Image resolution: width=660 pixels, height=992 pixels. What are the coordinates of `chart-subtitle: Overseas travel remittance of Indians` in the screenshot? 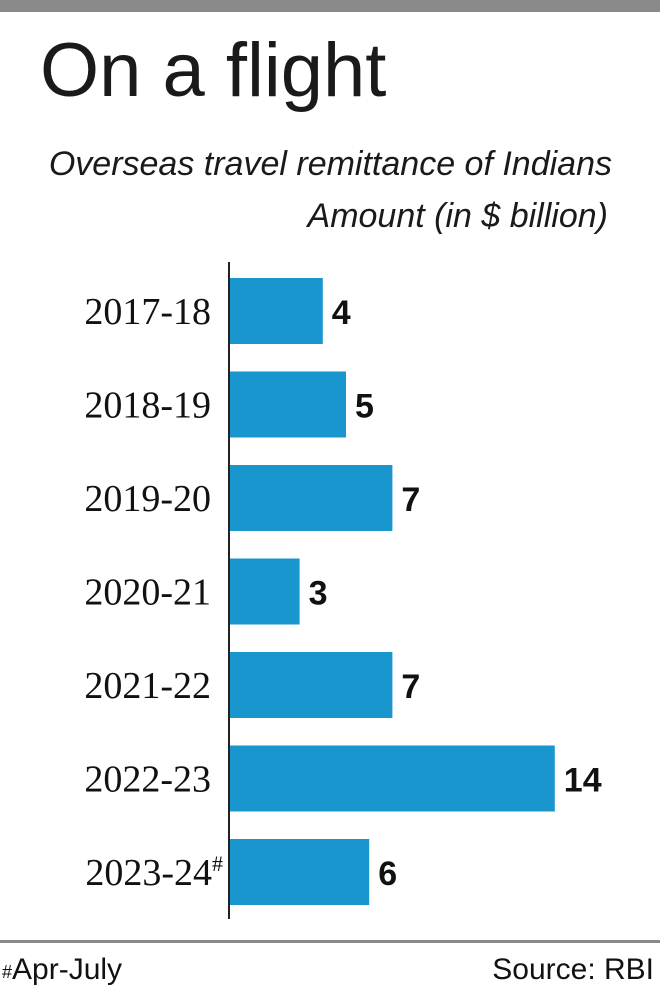 It's located at (330, 164).